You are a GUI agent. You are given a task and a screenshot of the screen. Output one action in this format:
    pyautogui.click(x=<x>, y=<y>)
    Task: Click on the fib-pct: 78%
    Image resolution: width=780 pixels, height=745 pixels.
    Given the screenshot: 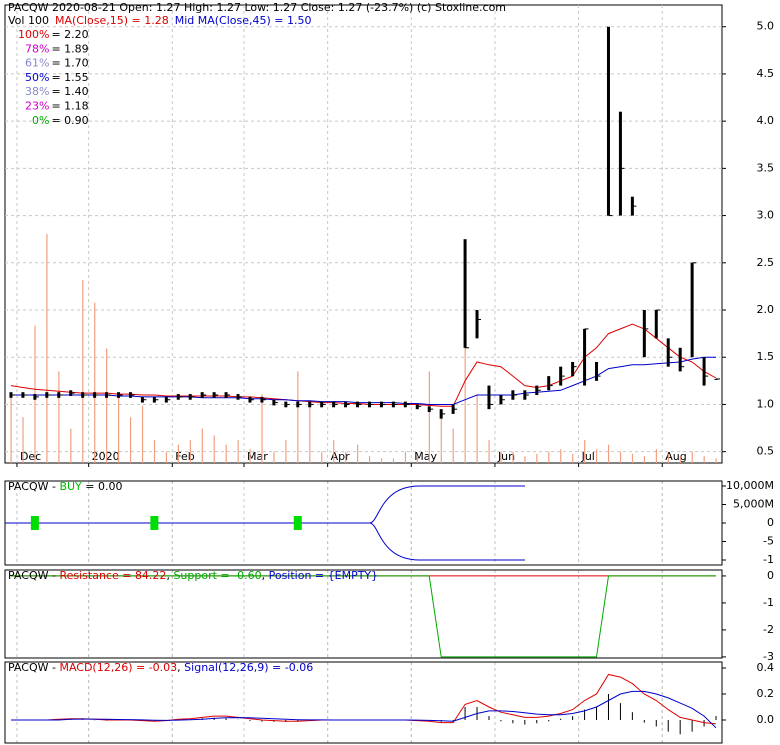 What is the action you would take?
    pyautogui.click(x=37, y=48)
    